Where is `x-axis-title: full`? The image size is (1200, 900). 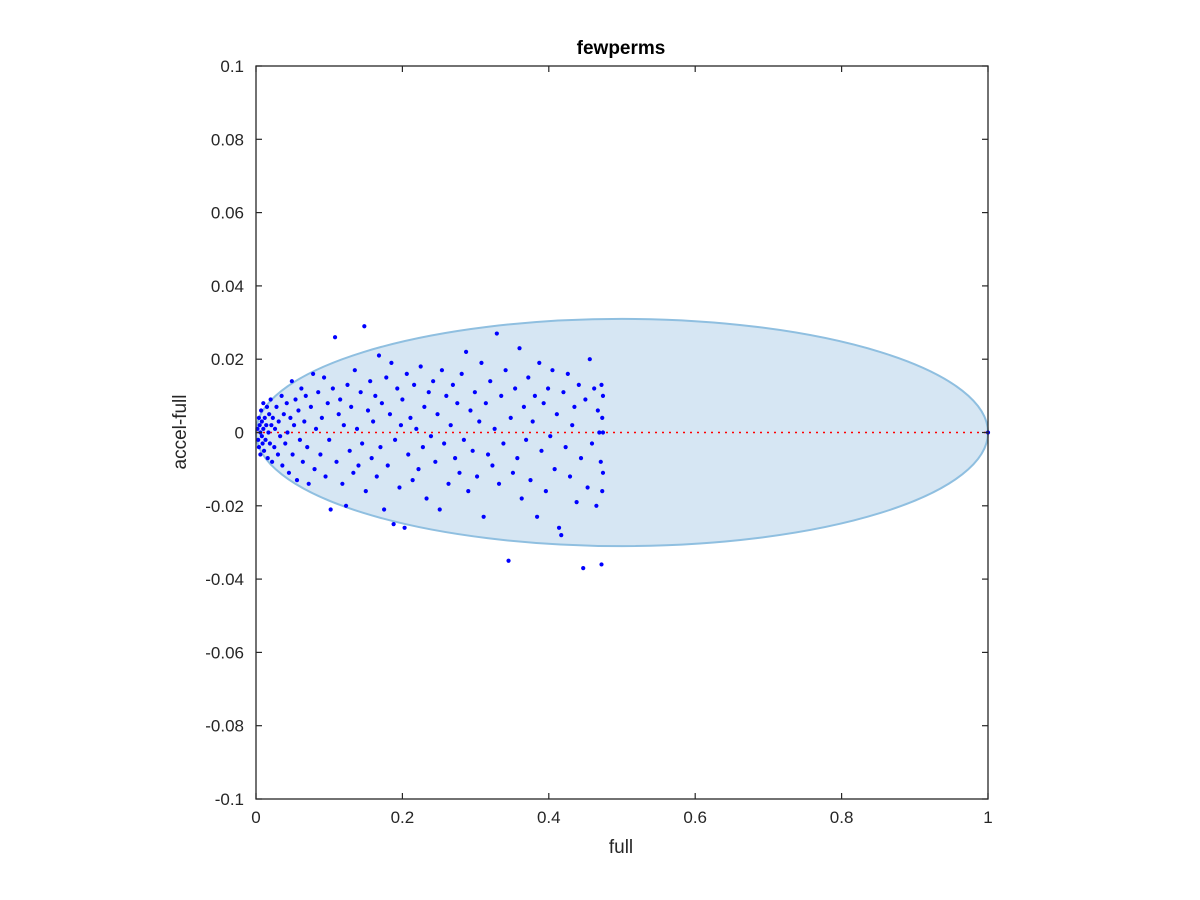
x-axis-title: full is located at coordinates (621, 847).